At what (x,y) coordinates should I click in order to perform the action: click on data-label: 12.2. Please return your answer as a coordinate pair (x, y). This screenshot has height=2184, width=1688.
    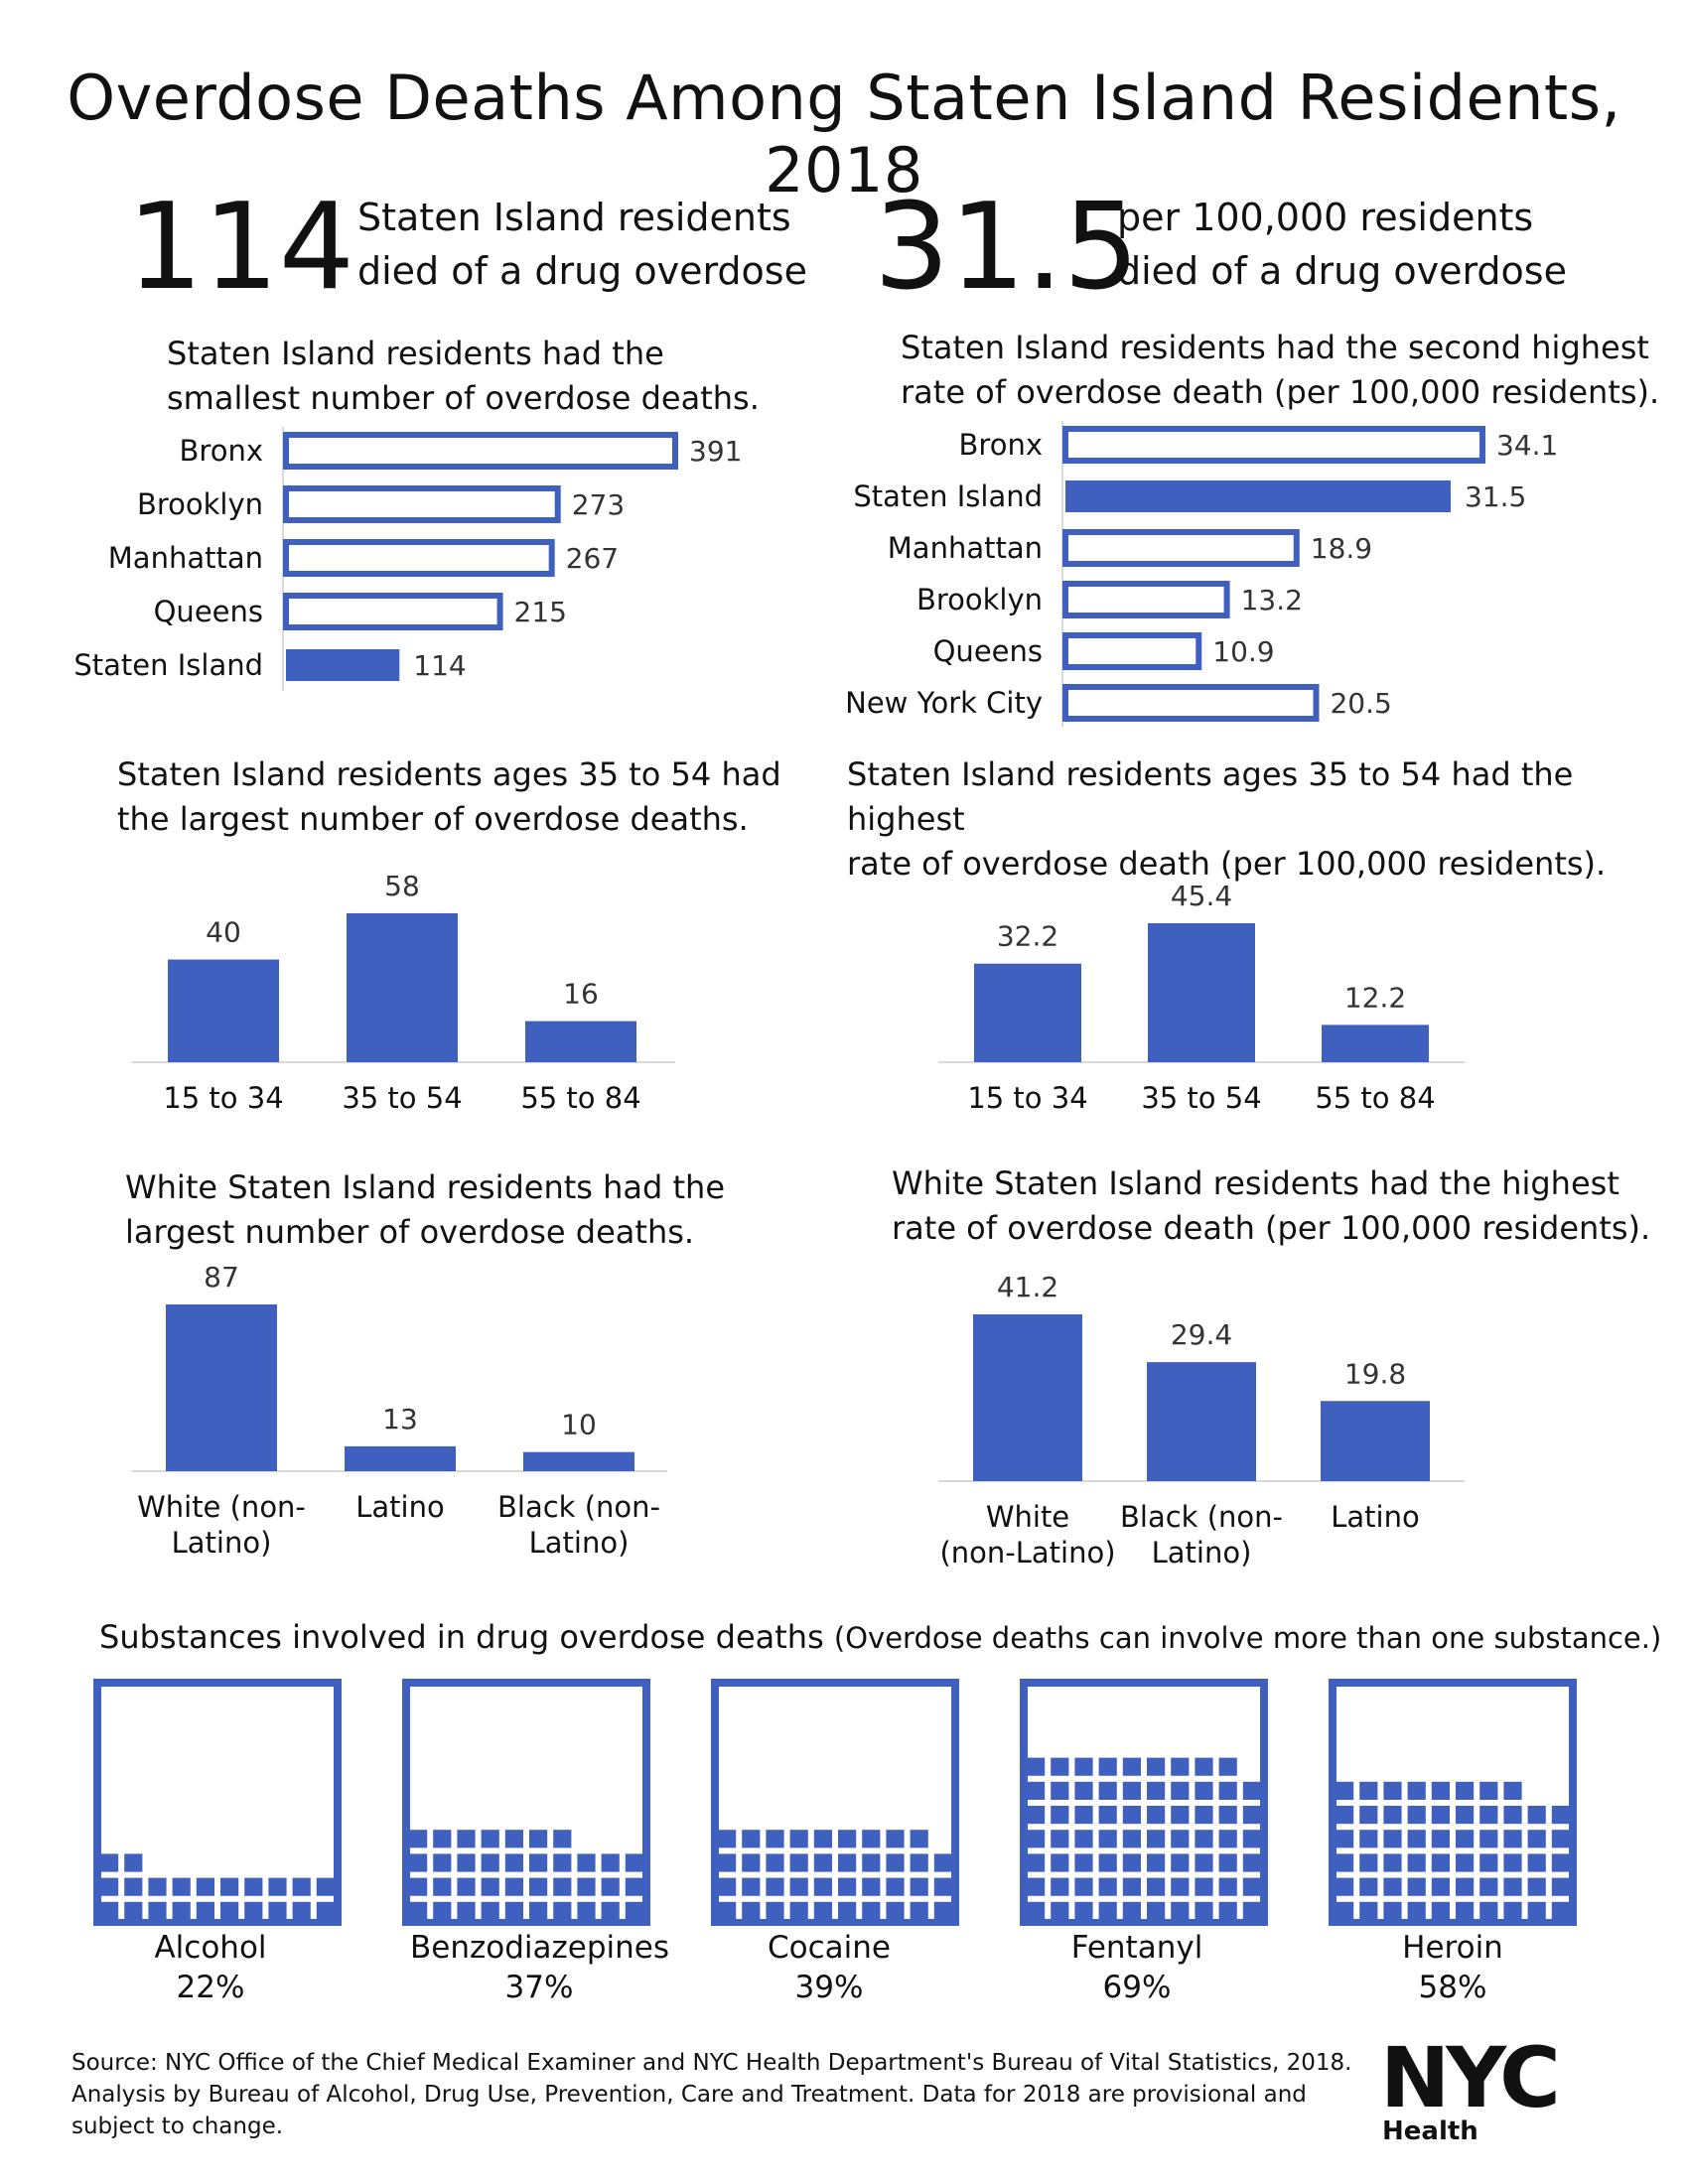
    Looking at the image, I should click on (1375, 997).